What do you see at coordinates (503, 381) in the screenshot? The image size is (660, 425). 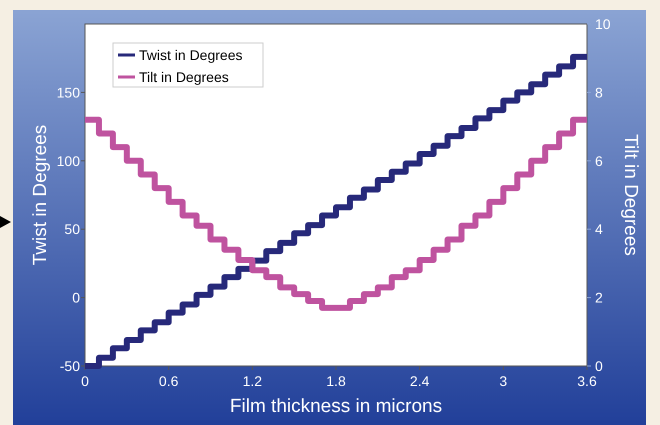 I see `x-tick-label: 3` at bounding box center [503, 381].